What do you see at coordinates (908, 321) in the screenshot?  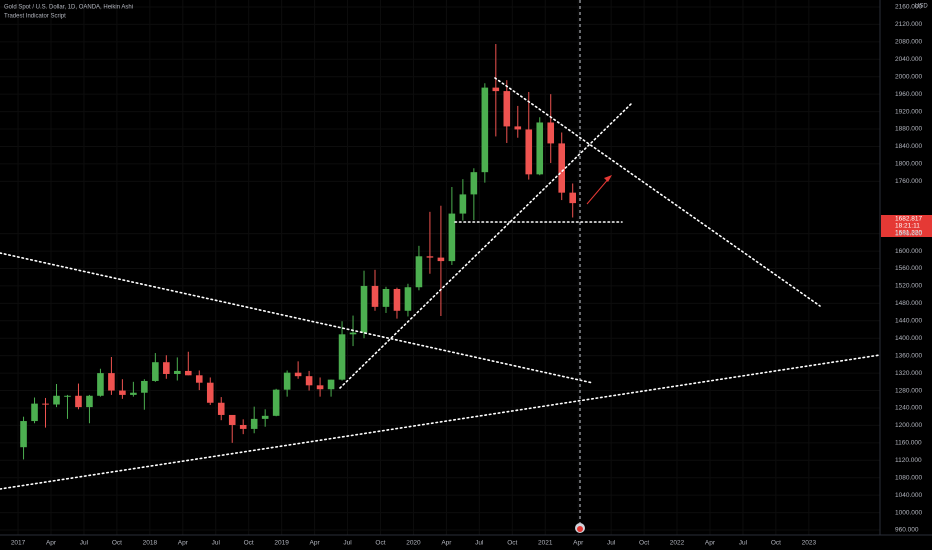 I see `y-tick-label: 1440.000` at bounding box center [908, 321].